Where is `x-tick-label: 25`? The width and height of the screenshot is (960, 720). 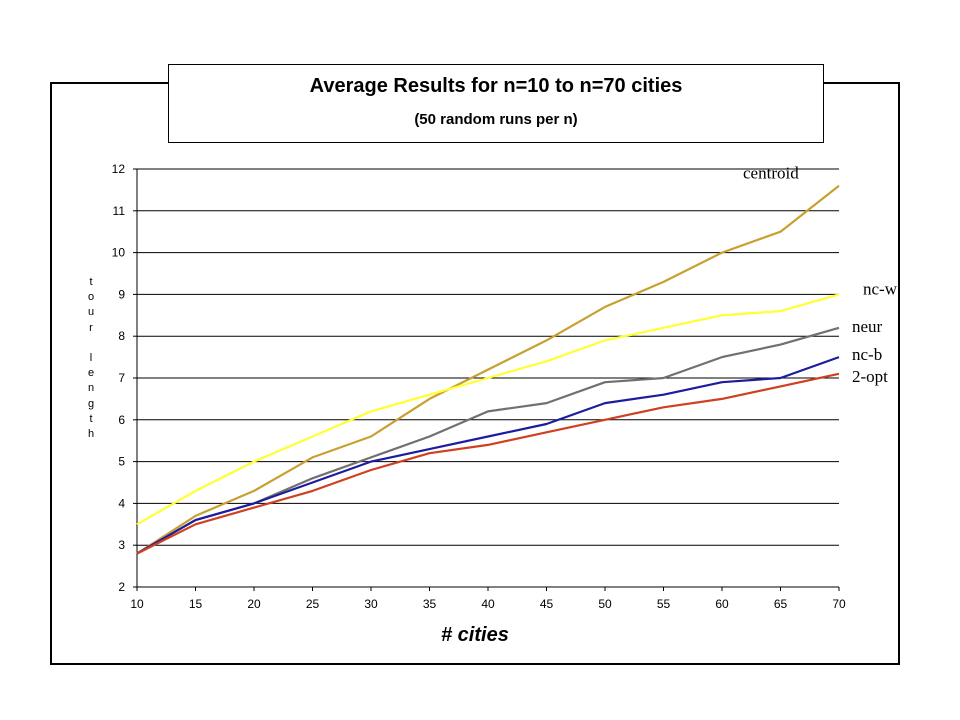 x-tick-label: 25 is located at coordinates (313, 604).